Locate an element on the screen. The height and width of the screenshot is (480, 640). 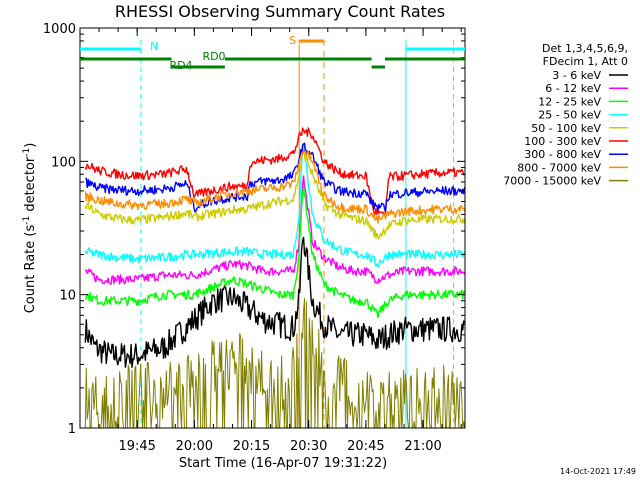
legend-label: 7000 - 15000 keV is located at coordinates (552, 181).